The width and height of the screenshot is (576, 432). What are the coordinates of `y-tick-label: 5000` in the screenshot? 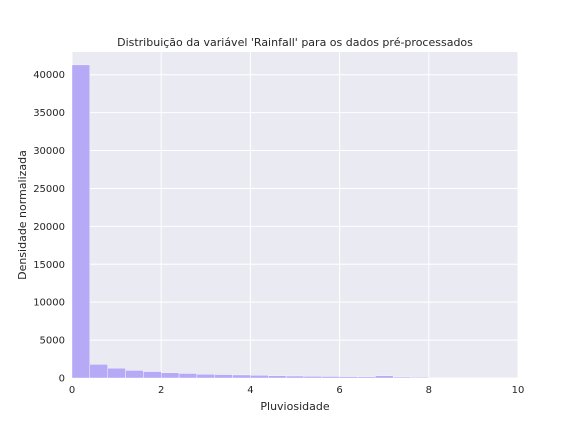 It's located at (52, 341).